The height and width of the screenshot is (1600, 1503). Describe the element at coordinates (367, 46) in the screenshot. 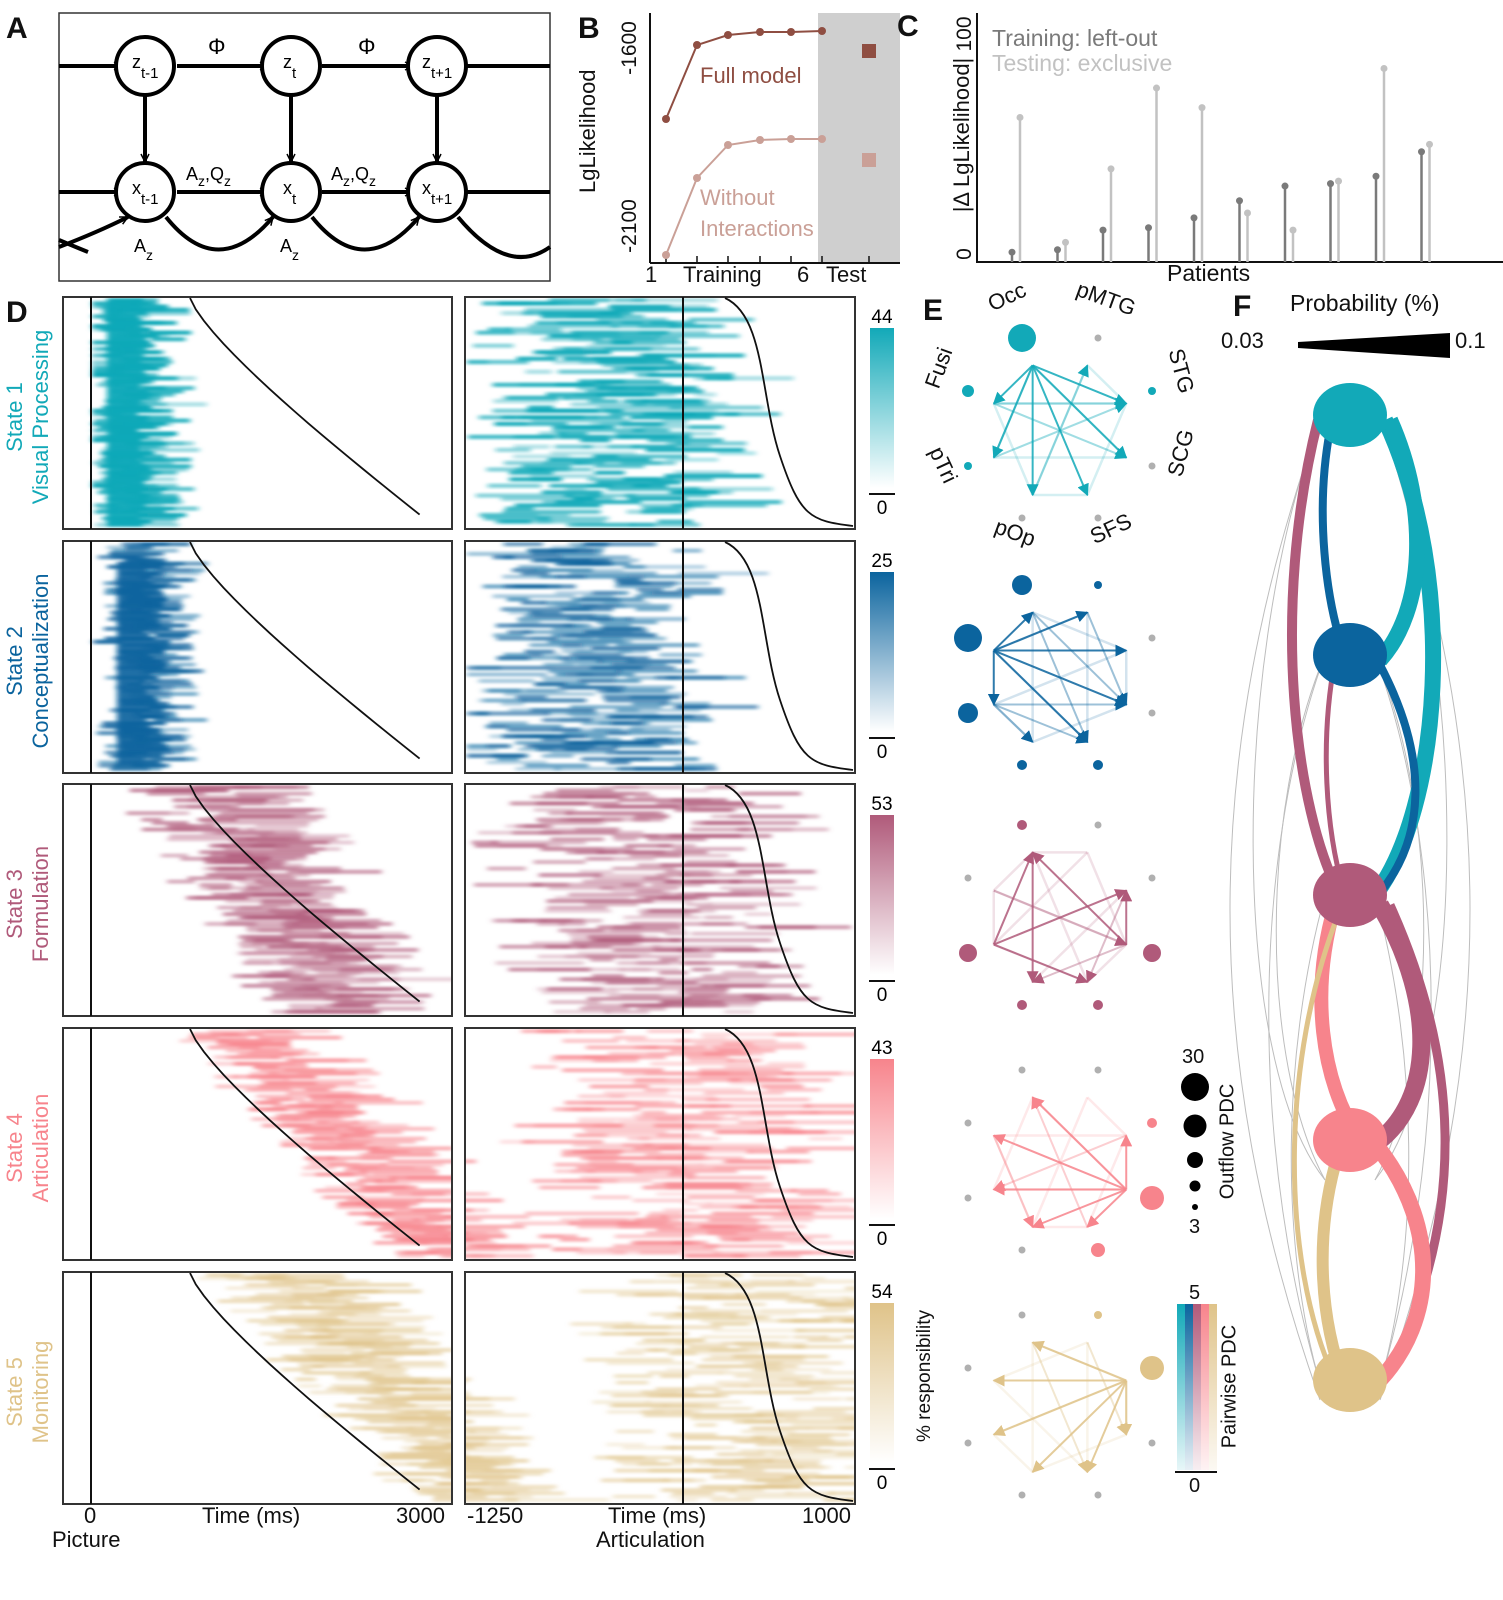

I see `edge-label-phi-2: Φ` at that location.